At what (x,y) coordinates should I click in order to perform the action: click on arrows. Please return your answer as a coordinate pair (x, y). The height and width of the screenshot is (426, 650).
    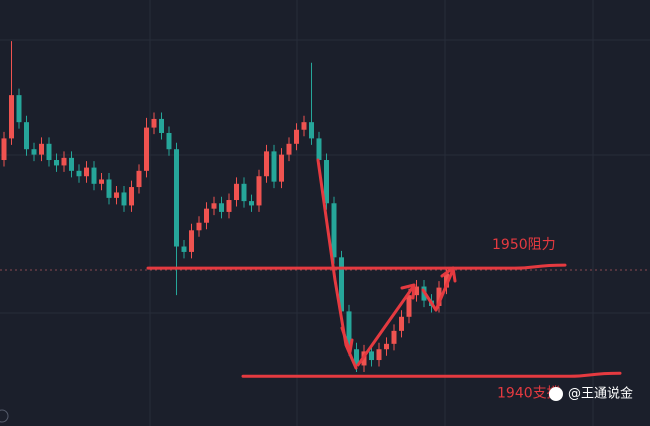
    Looking at the image, I should click on (386, 264).